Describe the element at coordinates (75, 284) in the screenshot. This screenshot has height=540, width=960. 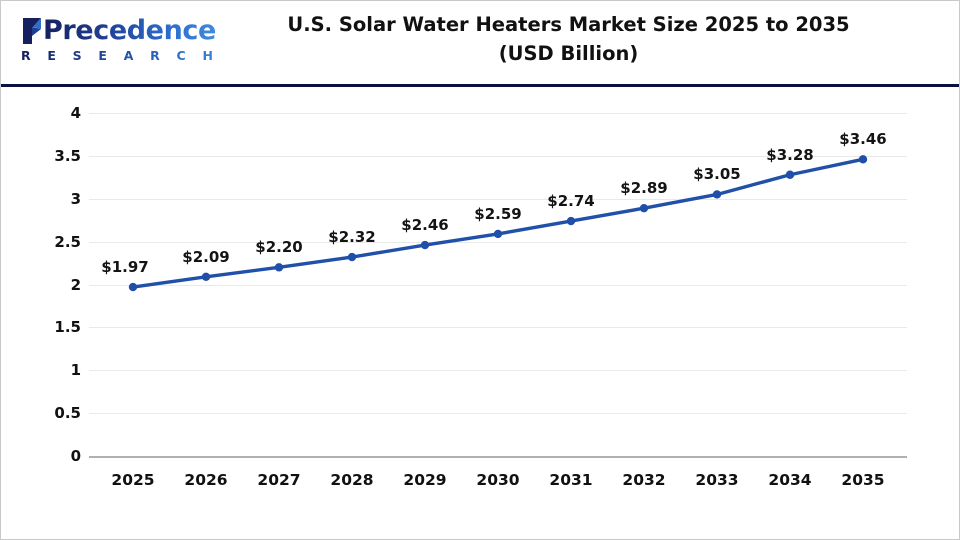
I see `y-axis-tick-label: 2` at that location.